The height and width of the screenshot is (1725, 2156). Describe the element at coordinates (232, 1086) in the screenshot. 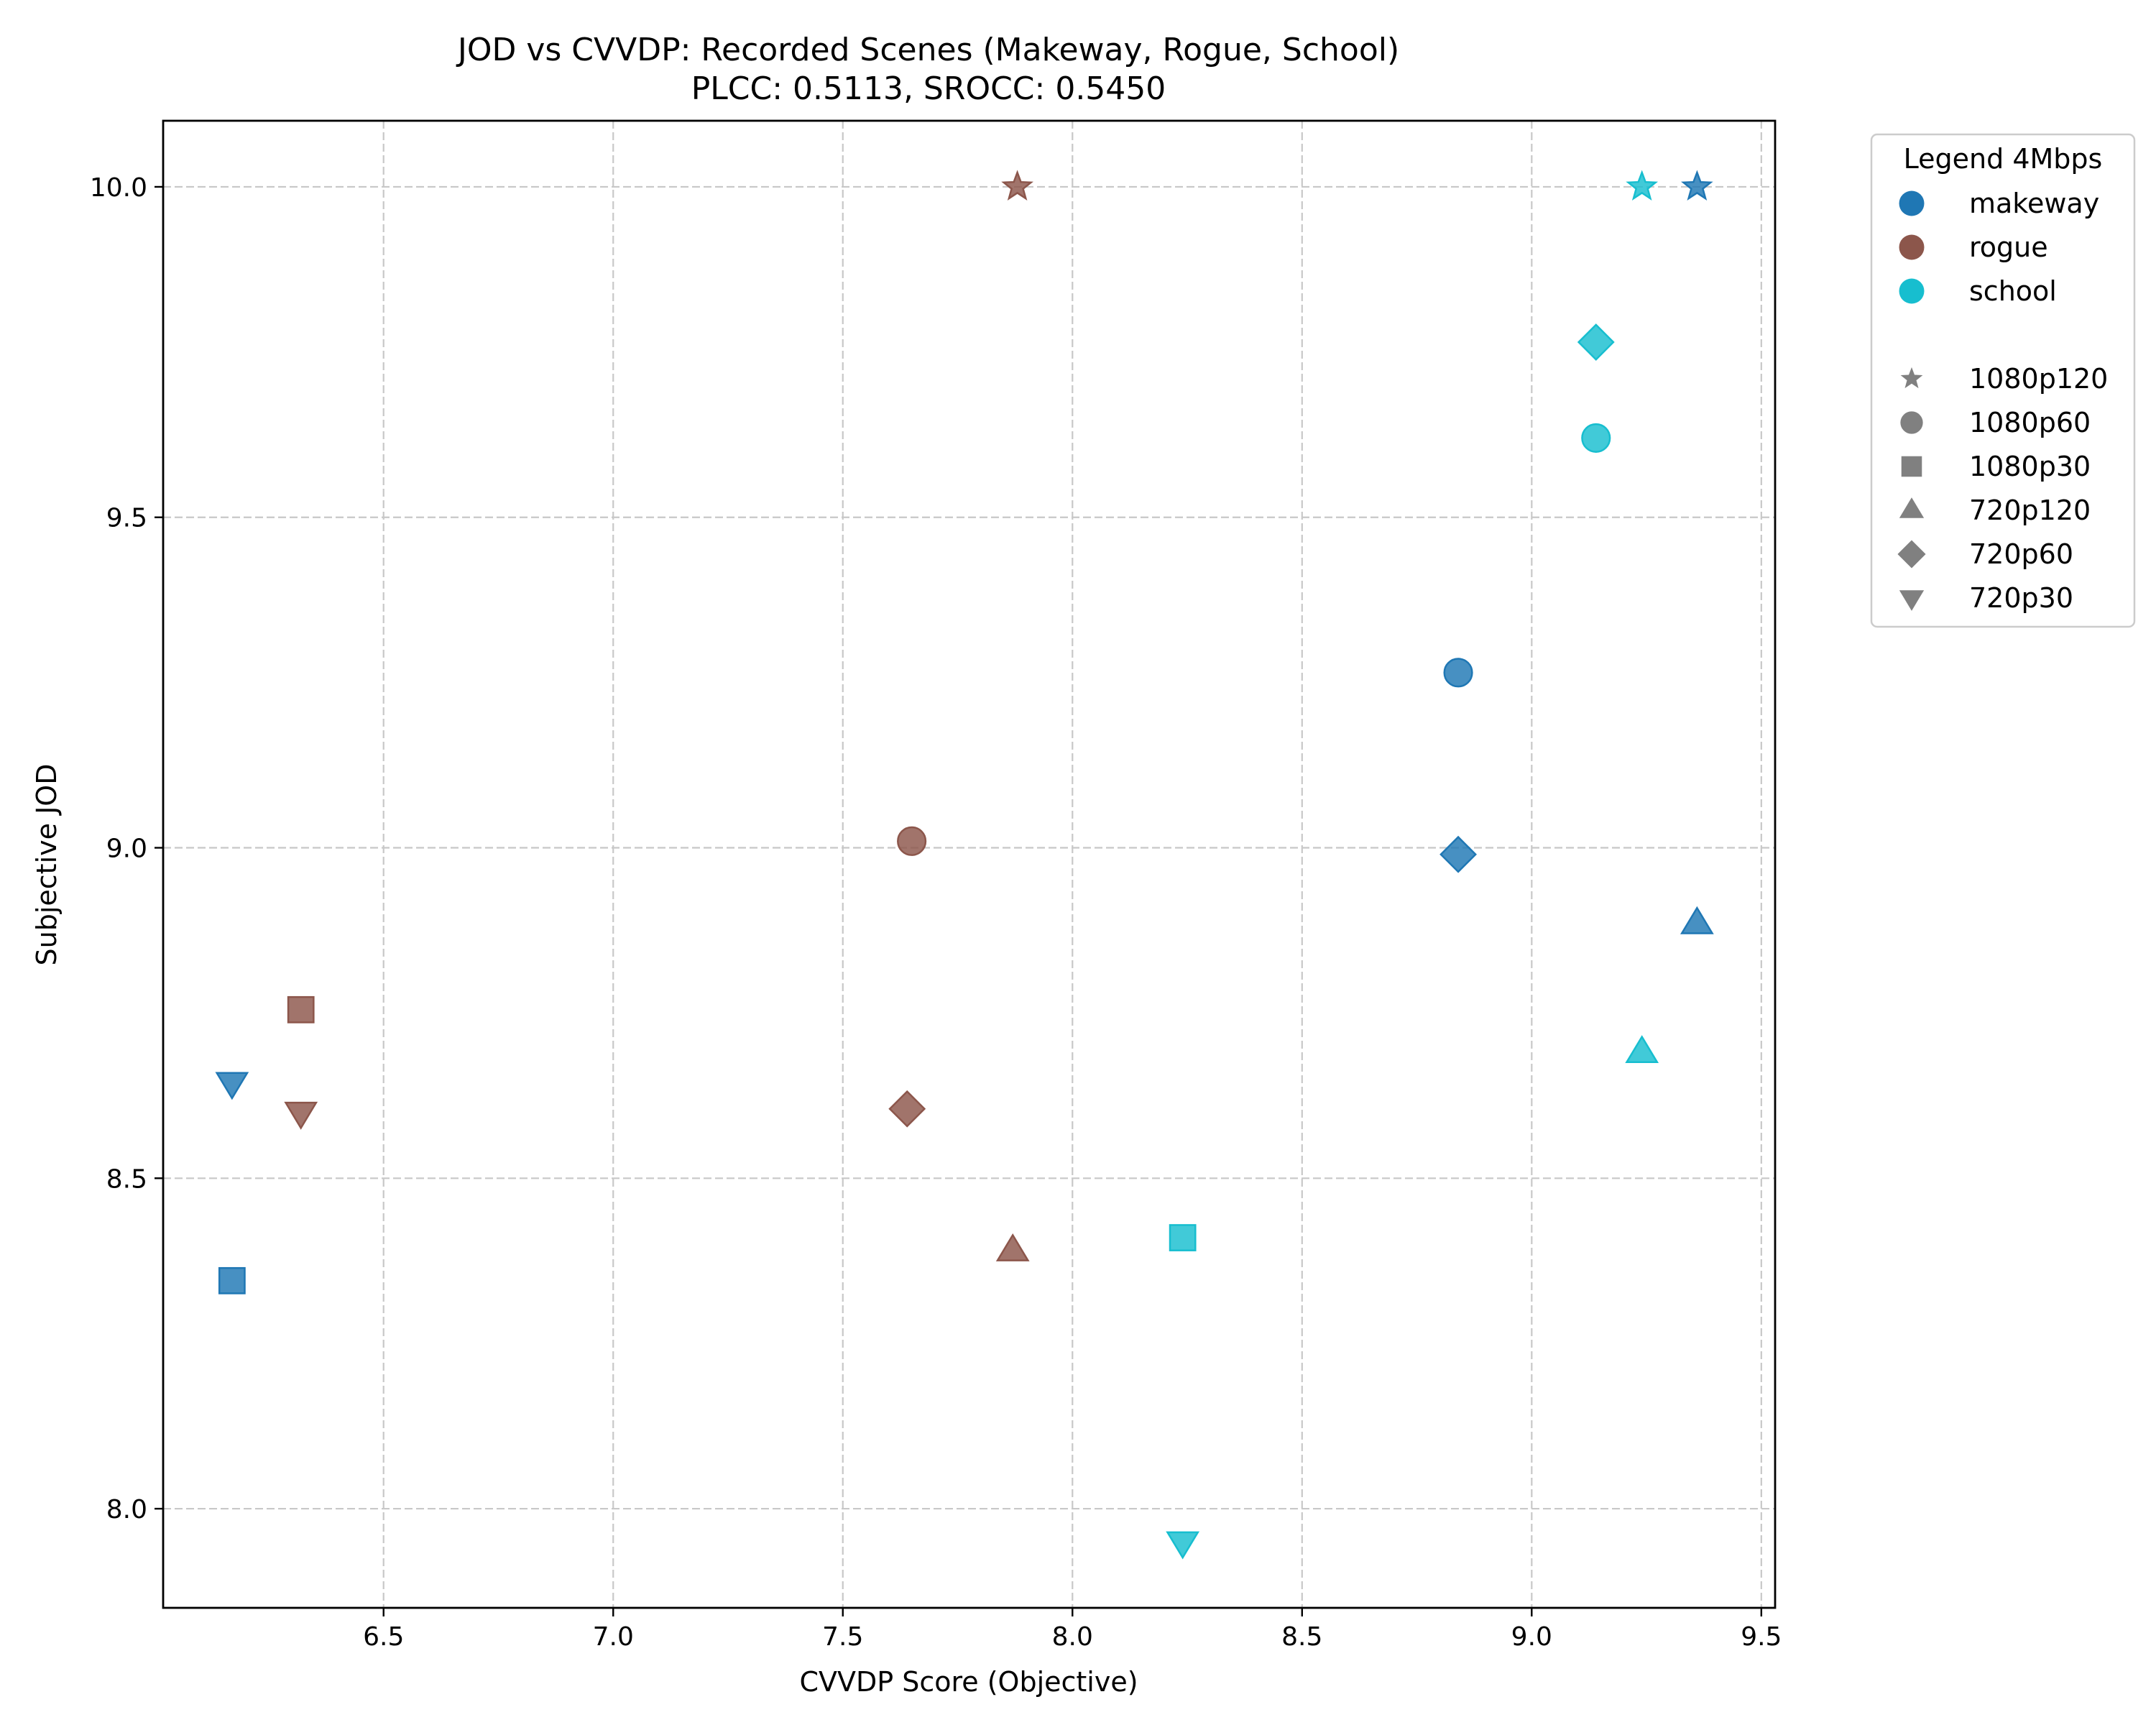

I see `data-point-makeway-720p30` at that location.